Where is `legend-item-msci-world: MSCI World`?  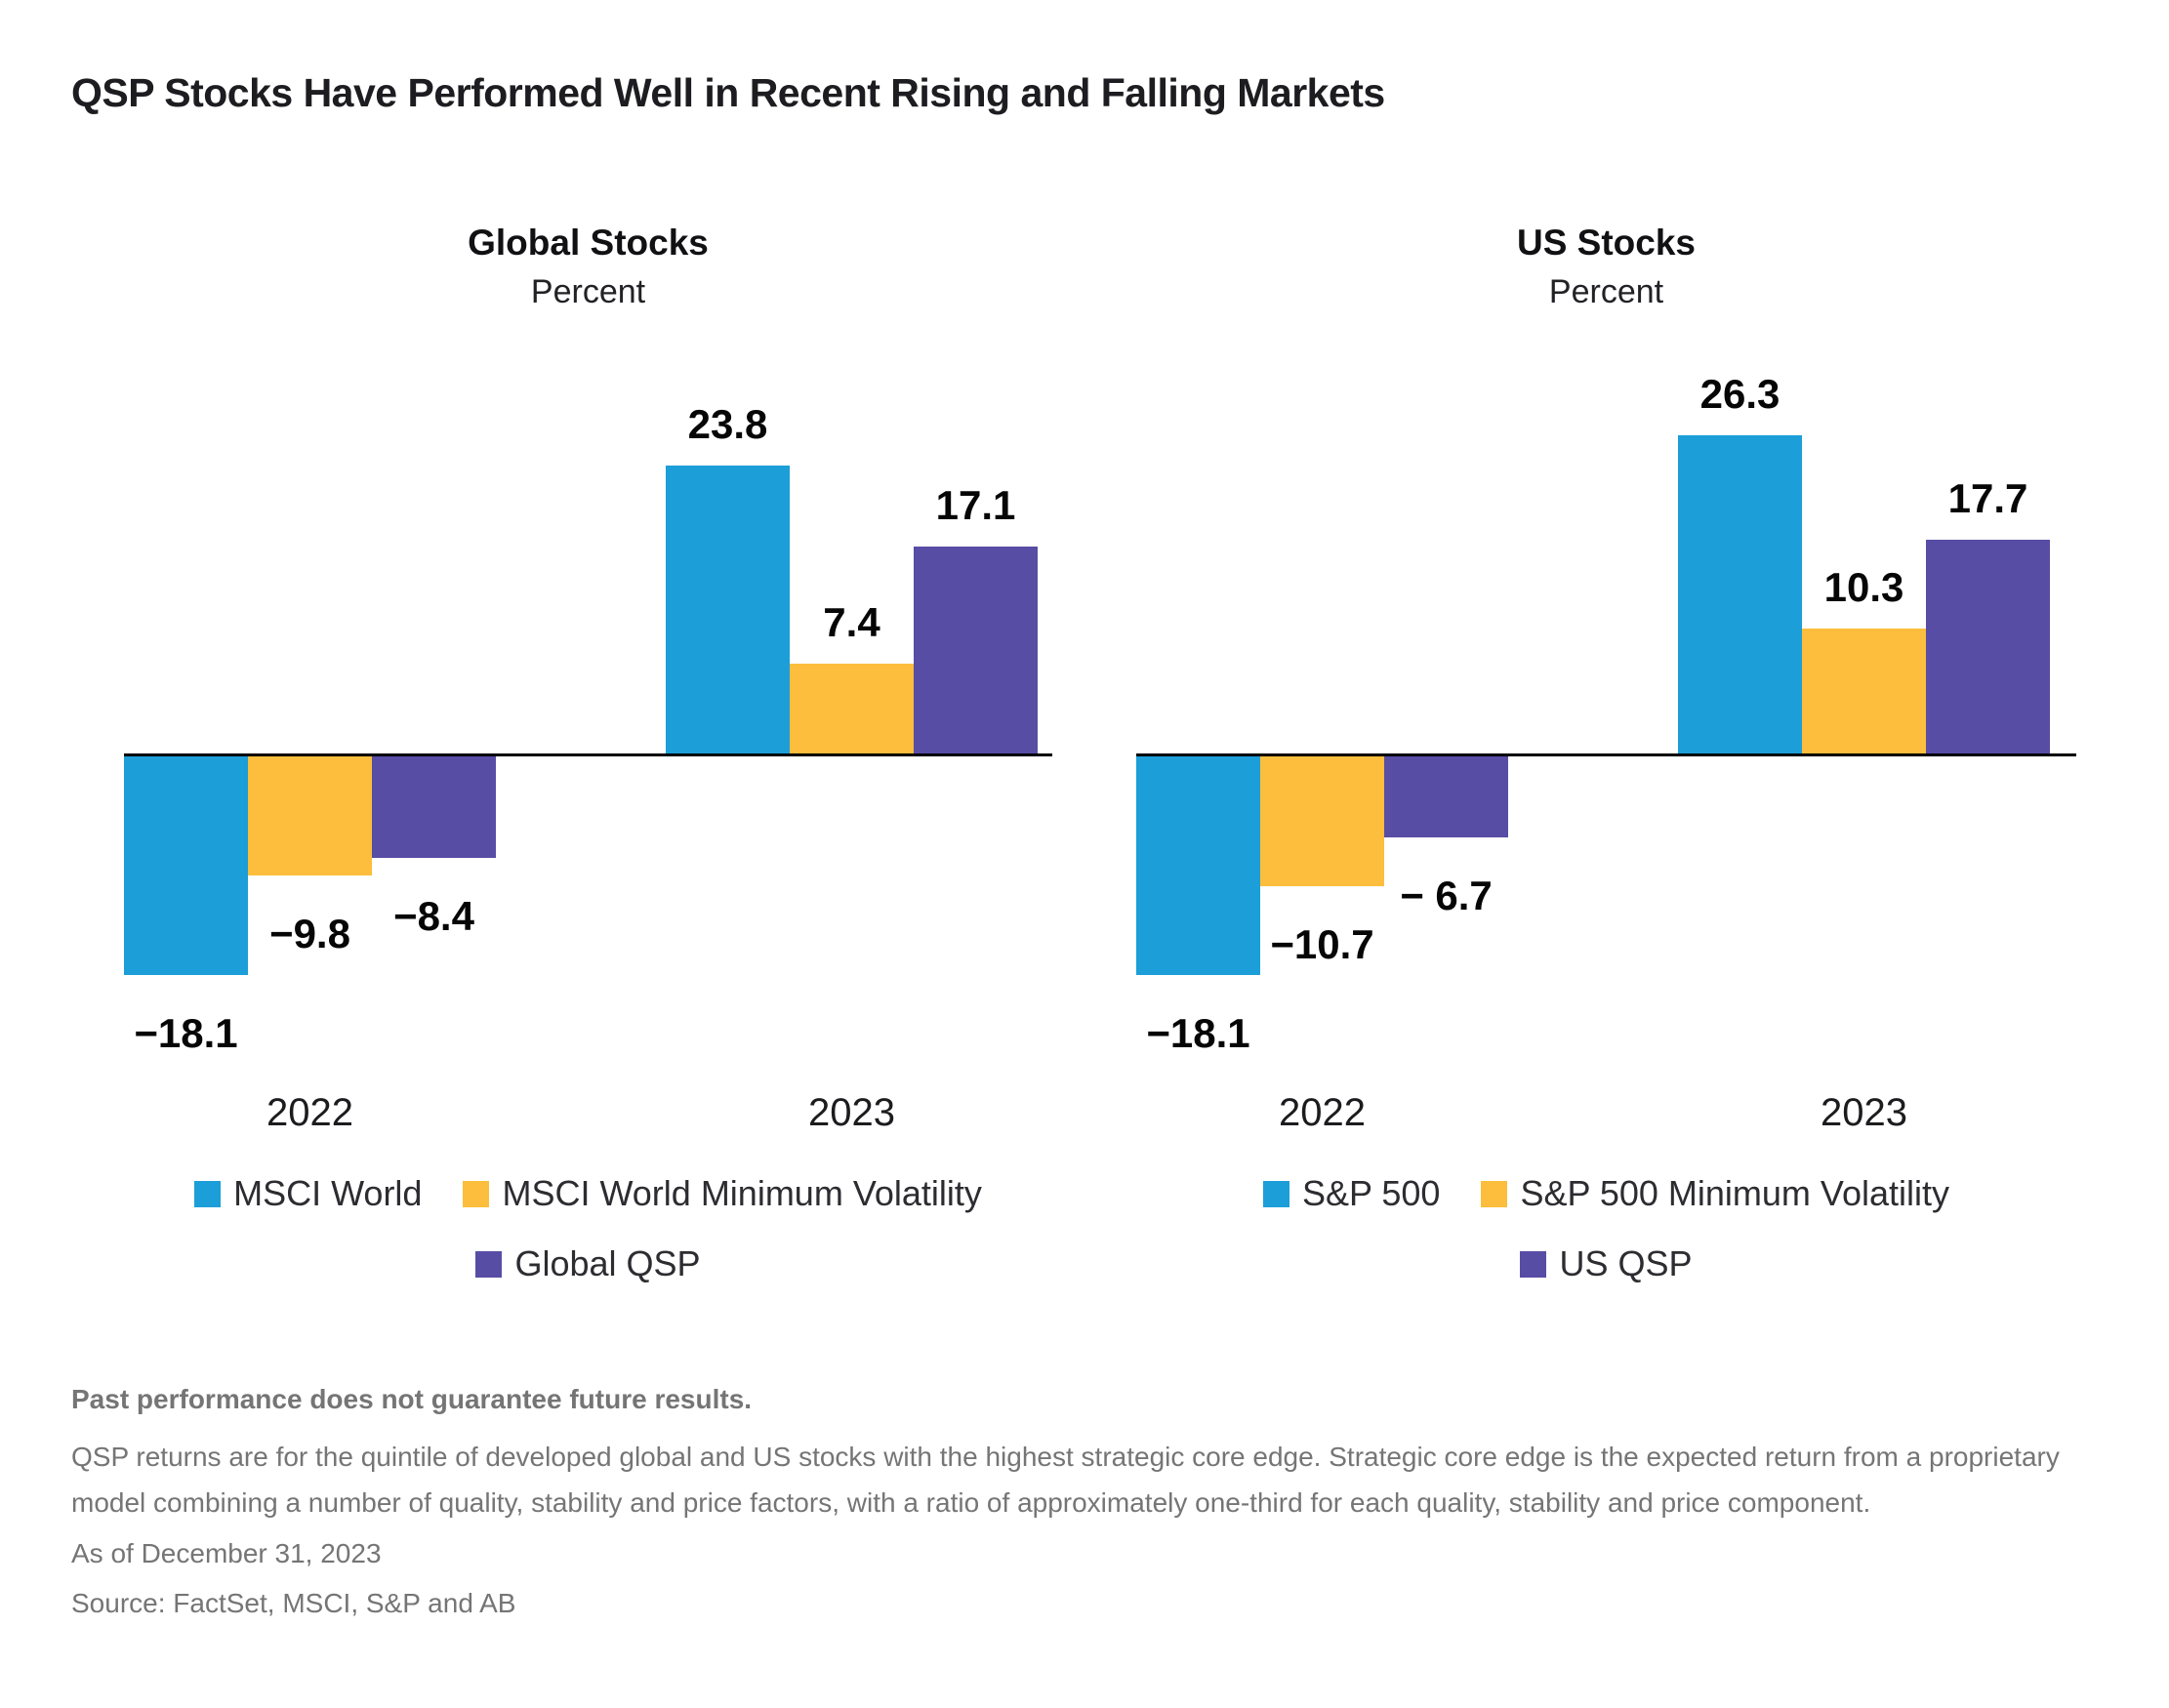
legend-item-msci-world: MSCI World is located at coordinates (308, 1193).